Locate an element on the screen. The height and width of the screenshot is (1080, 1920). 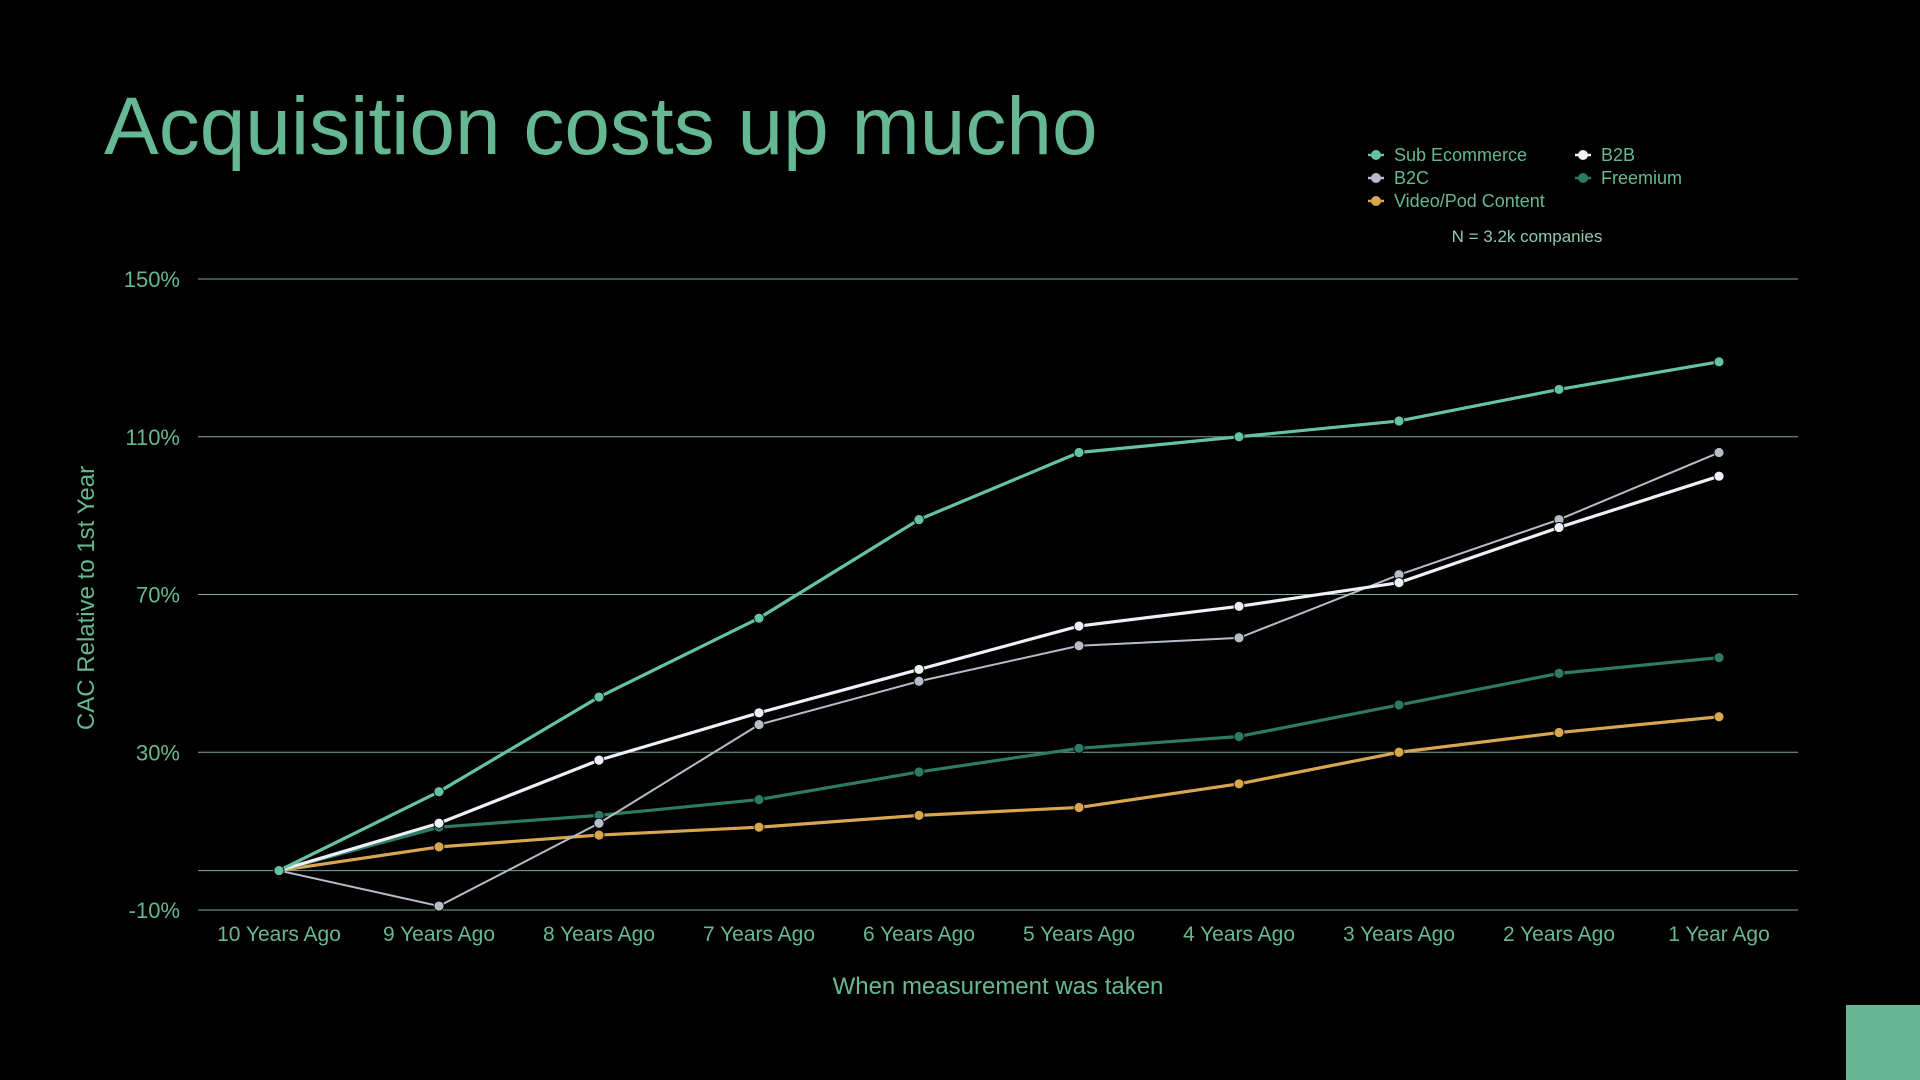
x-tick-label: 3 Years Ago is located at coordinates (1399, 934).